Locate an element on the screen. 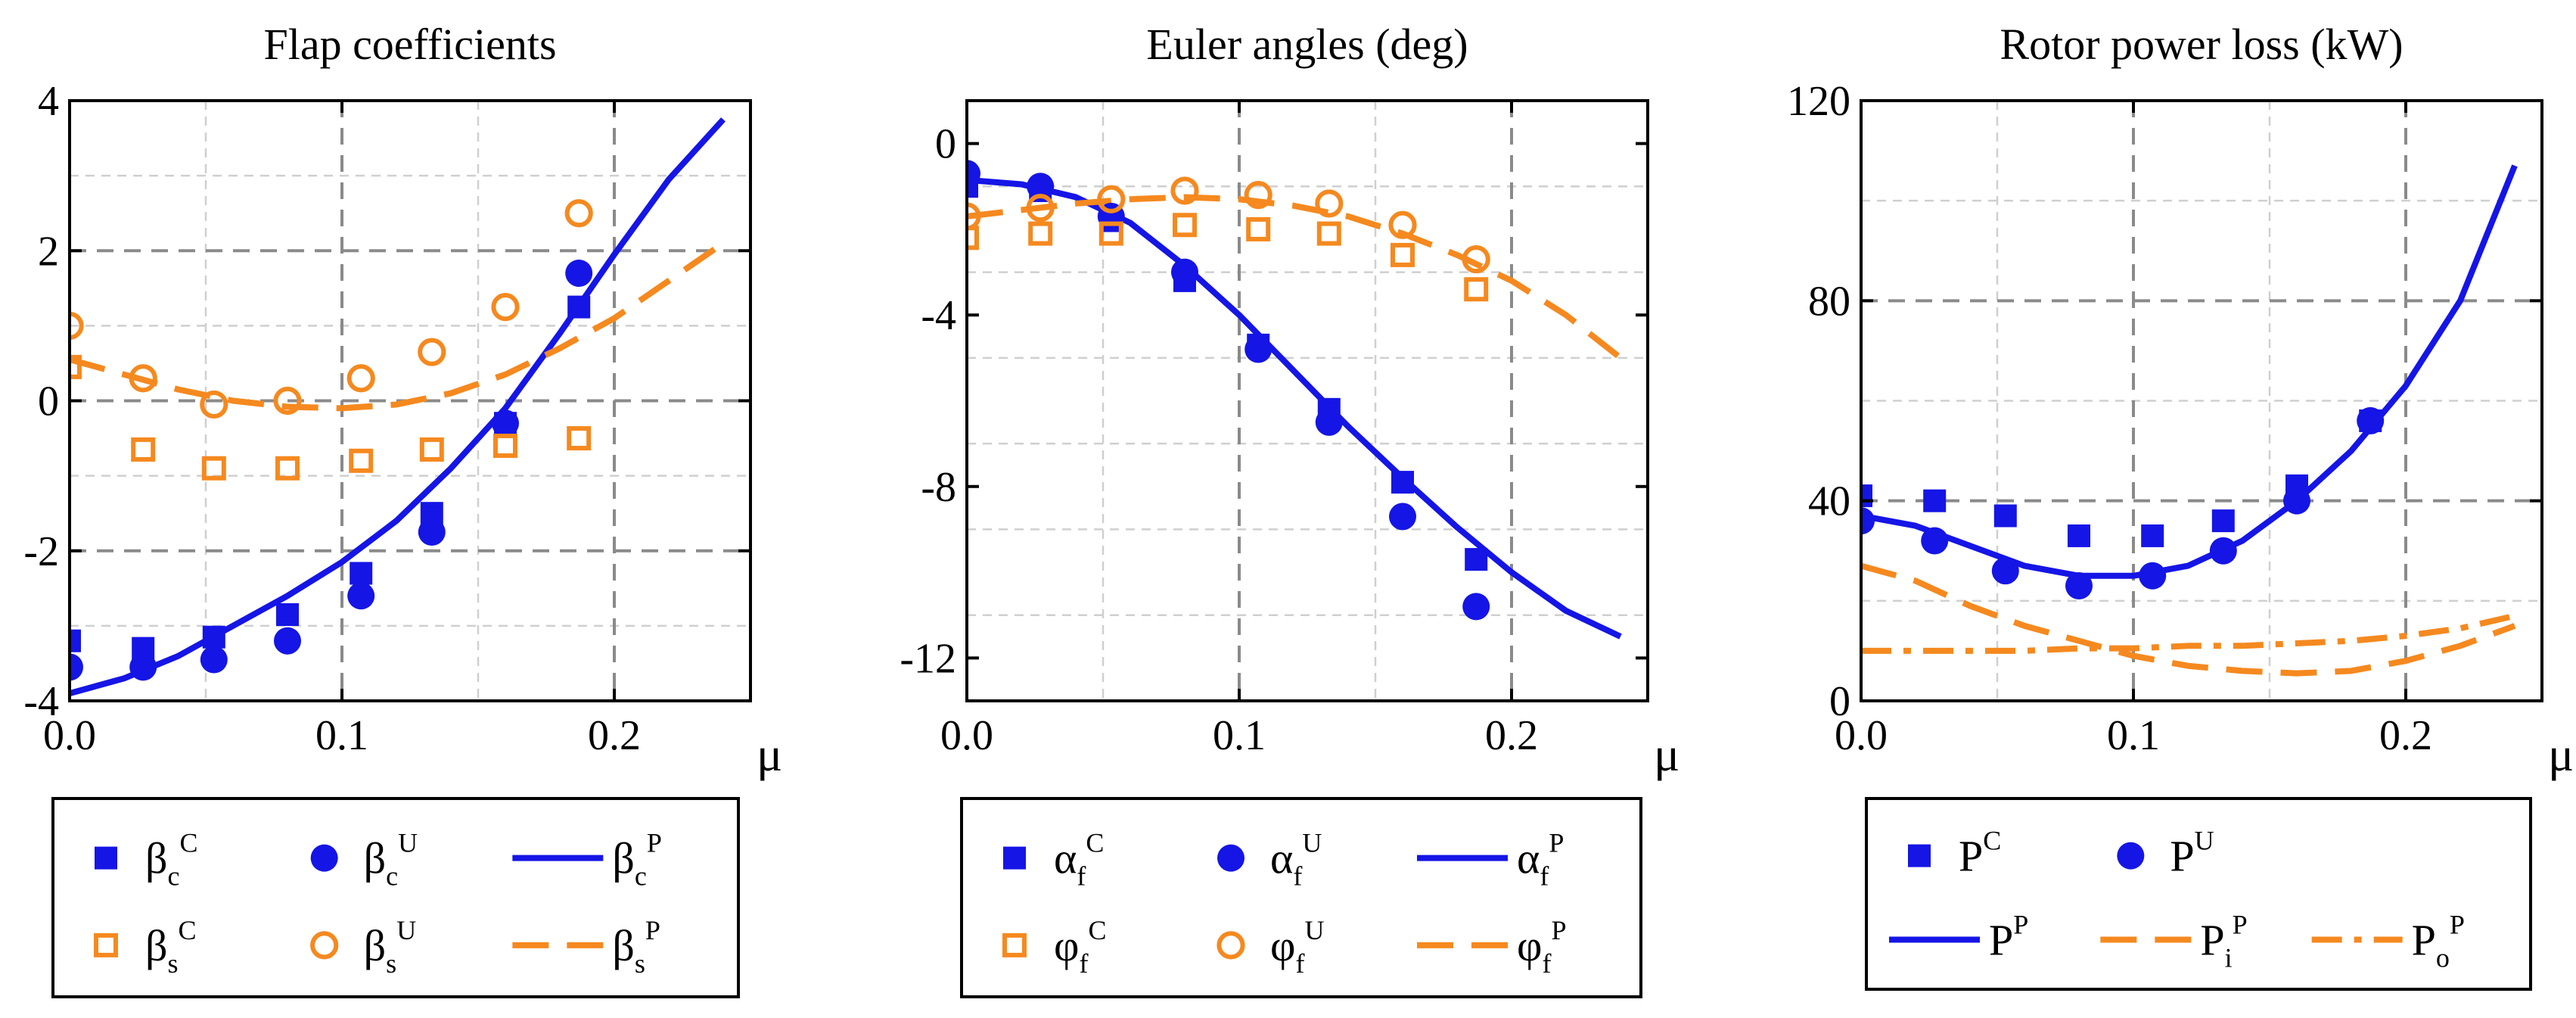 The image size is (2576, 1018). series-line-PiP is located at coordinates (2188, 619).